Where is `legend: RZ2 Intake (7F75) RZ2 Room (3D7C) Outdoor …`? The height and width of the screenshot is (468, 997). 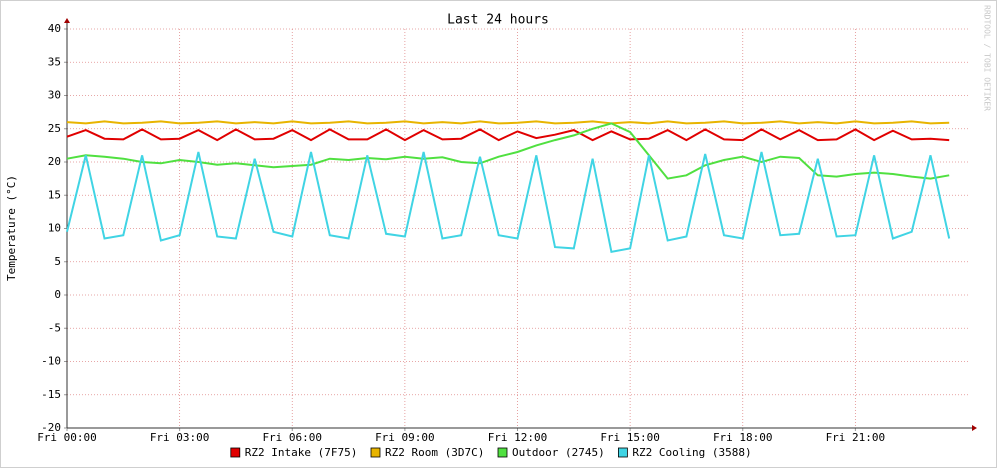
legend: RZ2 Intake (7F75) RZ2 Room (3D7C) Outdoor … is located at coordinates (491, 452).